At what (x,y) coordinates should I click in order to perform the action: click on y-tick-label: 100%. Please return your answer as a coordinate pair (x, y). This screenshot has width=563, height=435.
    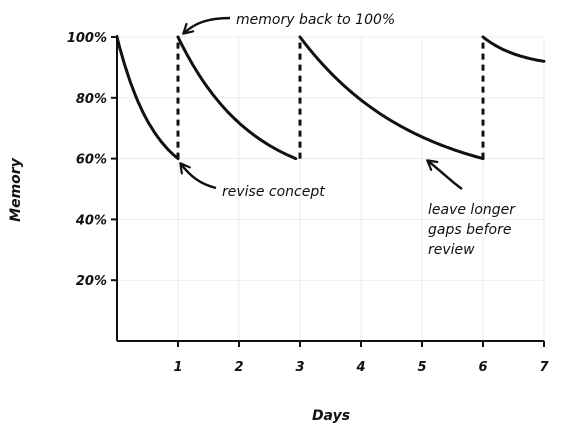
    Looking at the image, I should click on (87, 38).